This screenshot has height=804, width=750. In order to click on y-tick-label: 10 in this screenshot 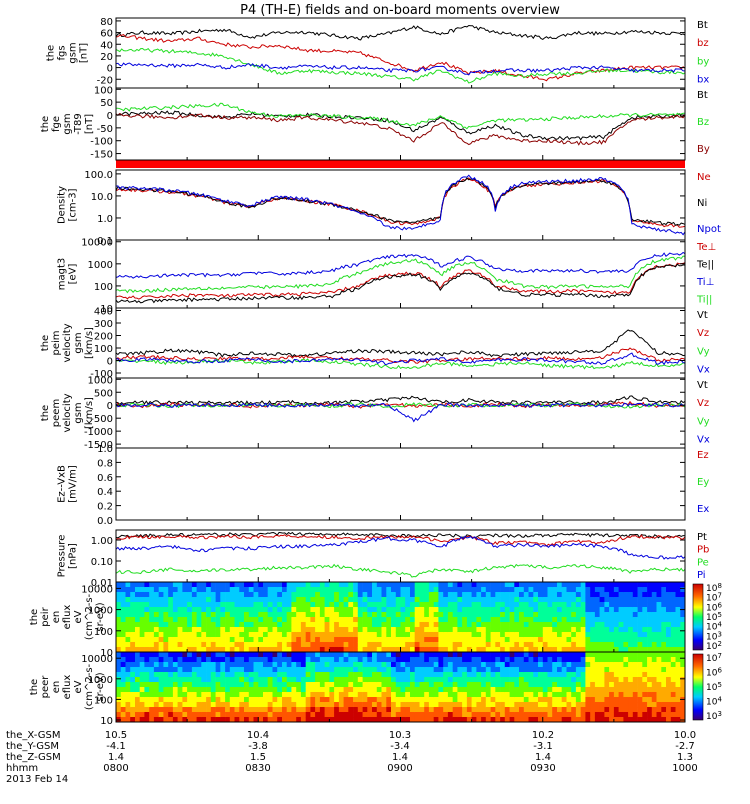, I will do `click(106, 309)`.